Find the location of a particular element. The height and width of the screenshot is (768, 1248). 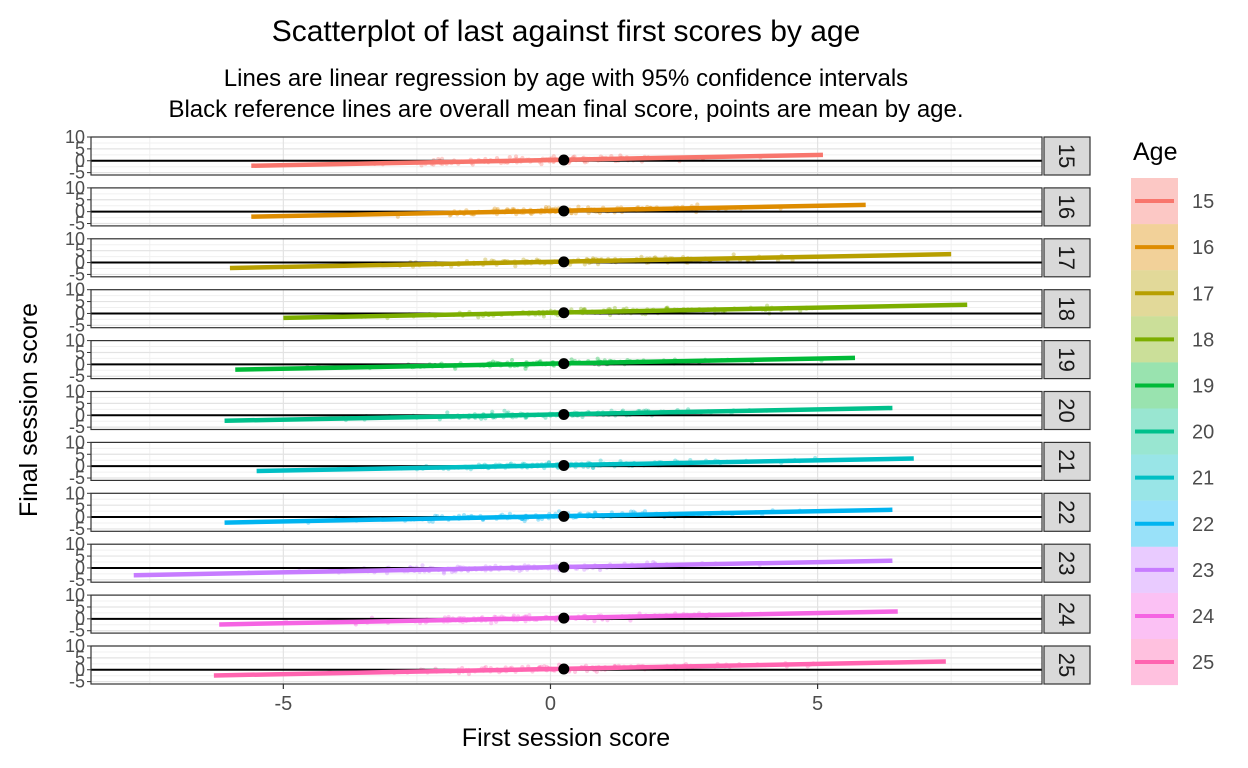

legend-item-20: 20 is located at coordinates (1172, 431).